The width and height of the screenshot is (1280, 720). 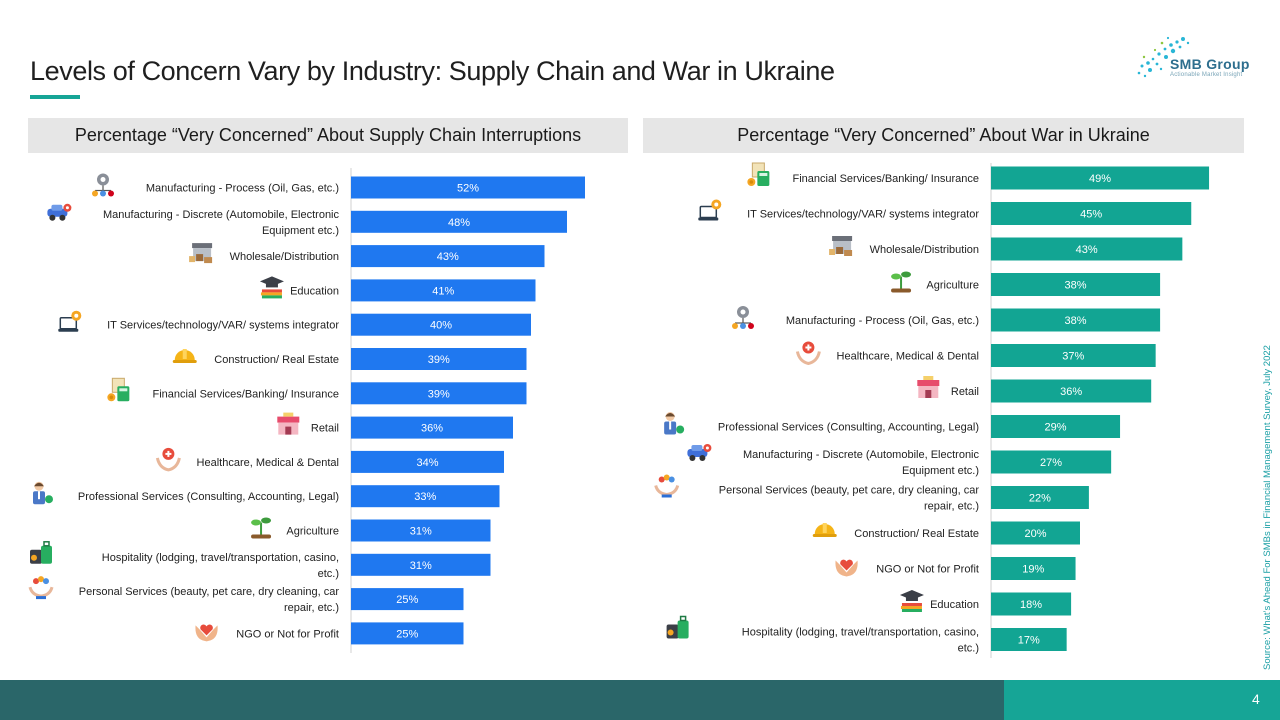 What do you see at coordinates (1206, 75) in the screenshot?
I see `logo-tagline: Actionable Market Insight` at bounding box center [1206, 75].